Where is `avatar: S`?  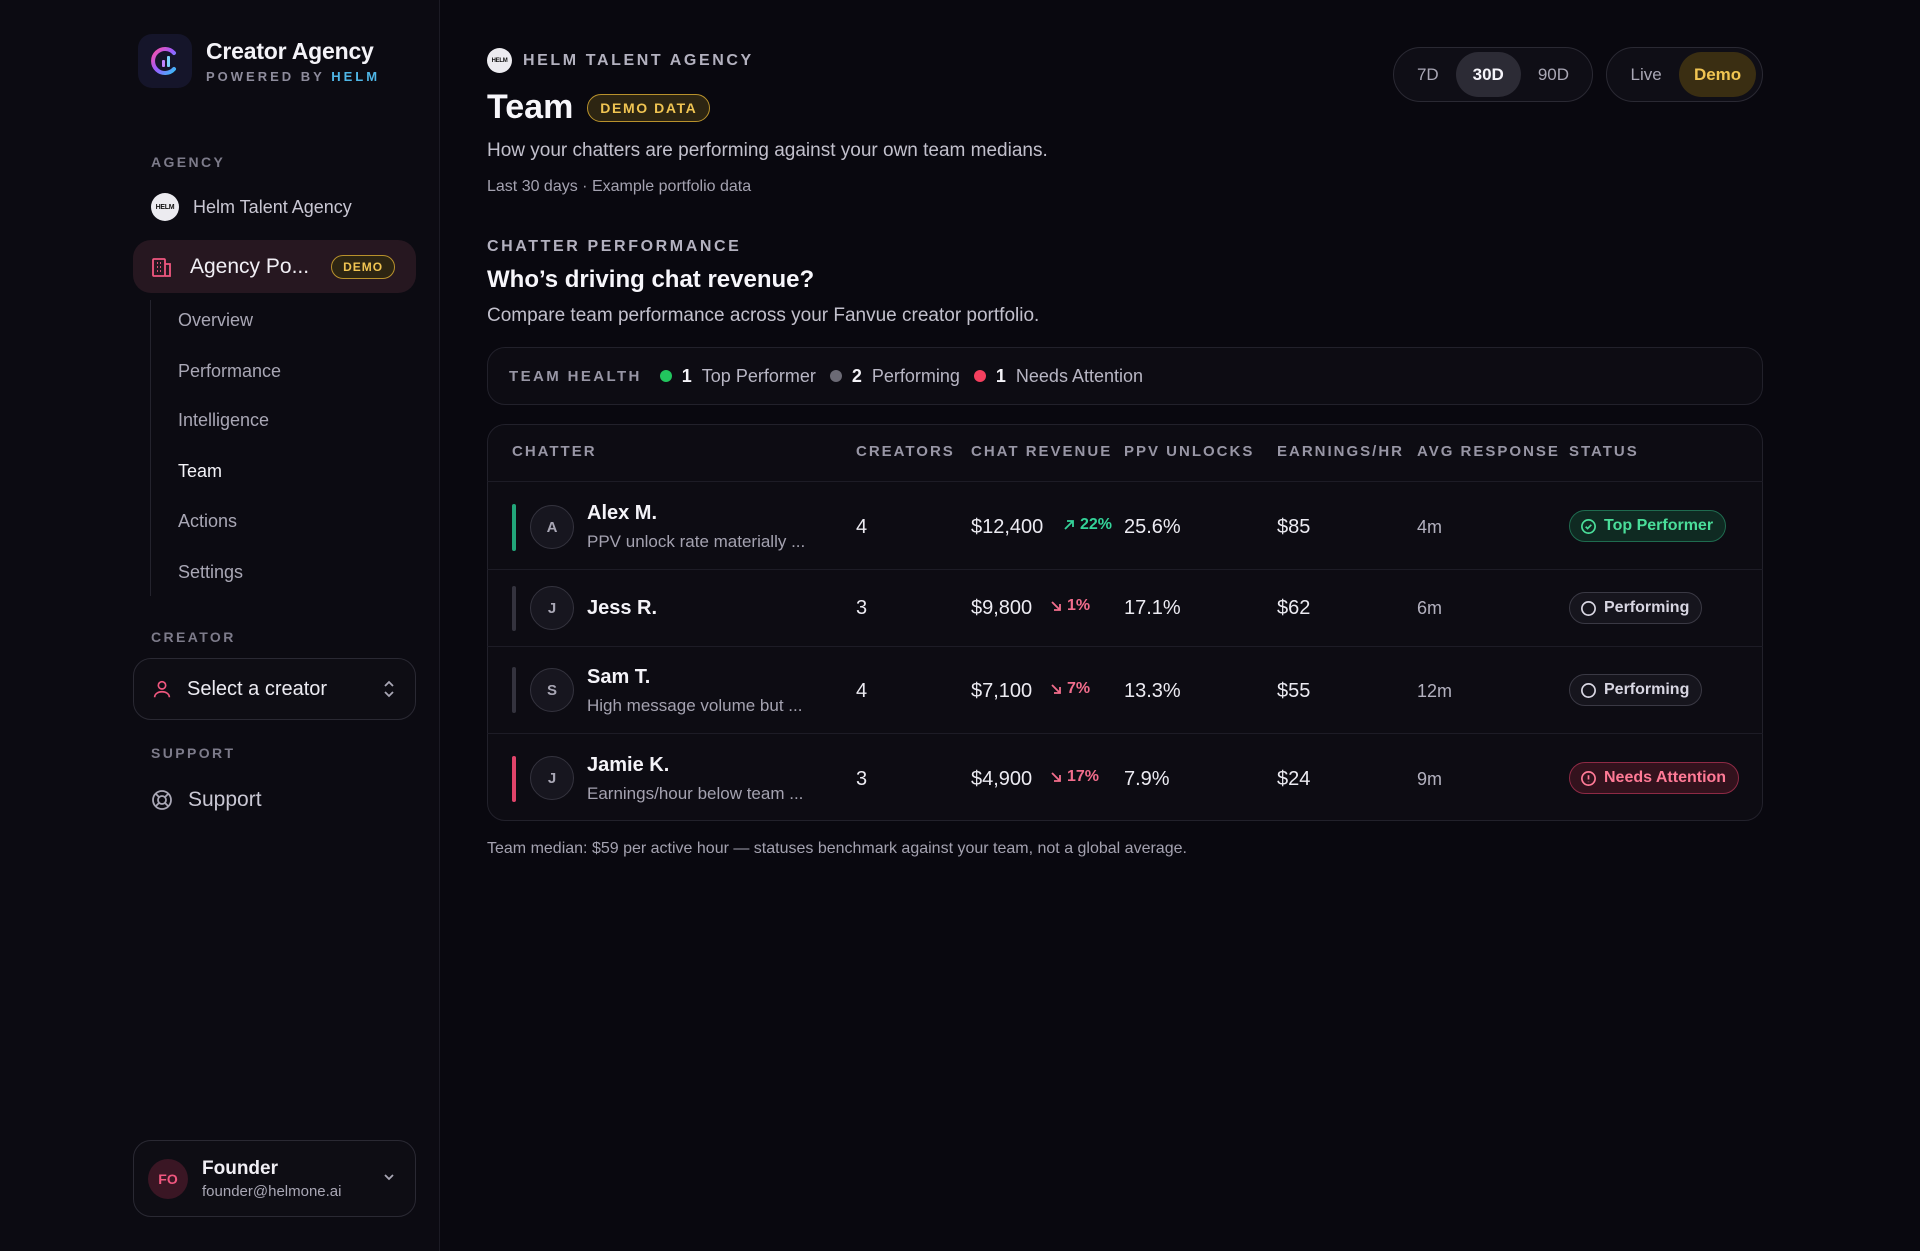 avatar: S is located at coordinates (552, 690).